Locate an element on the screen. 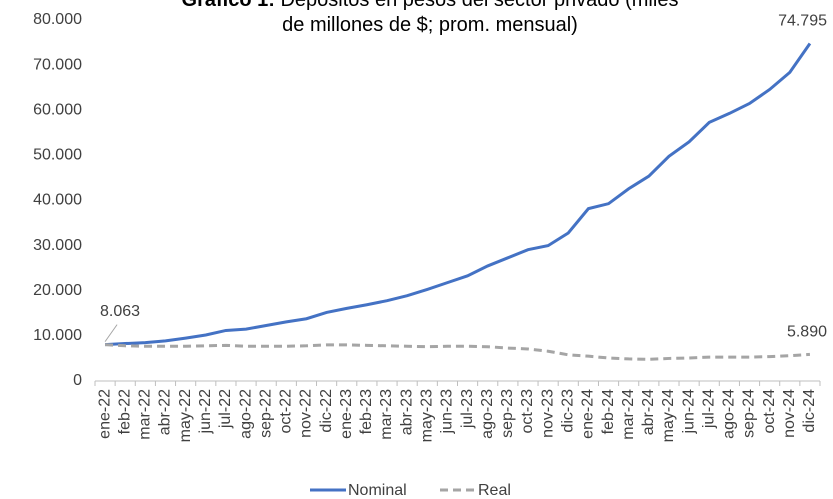 The width and height of the screenshot is (833, 499). legend-label: Nominal is located at coordinates (377, 490).